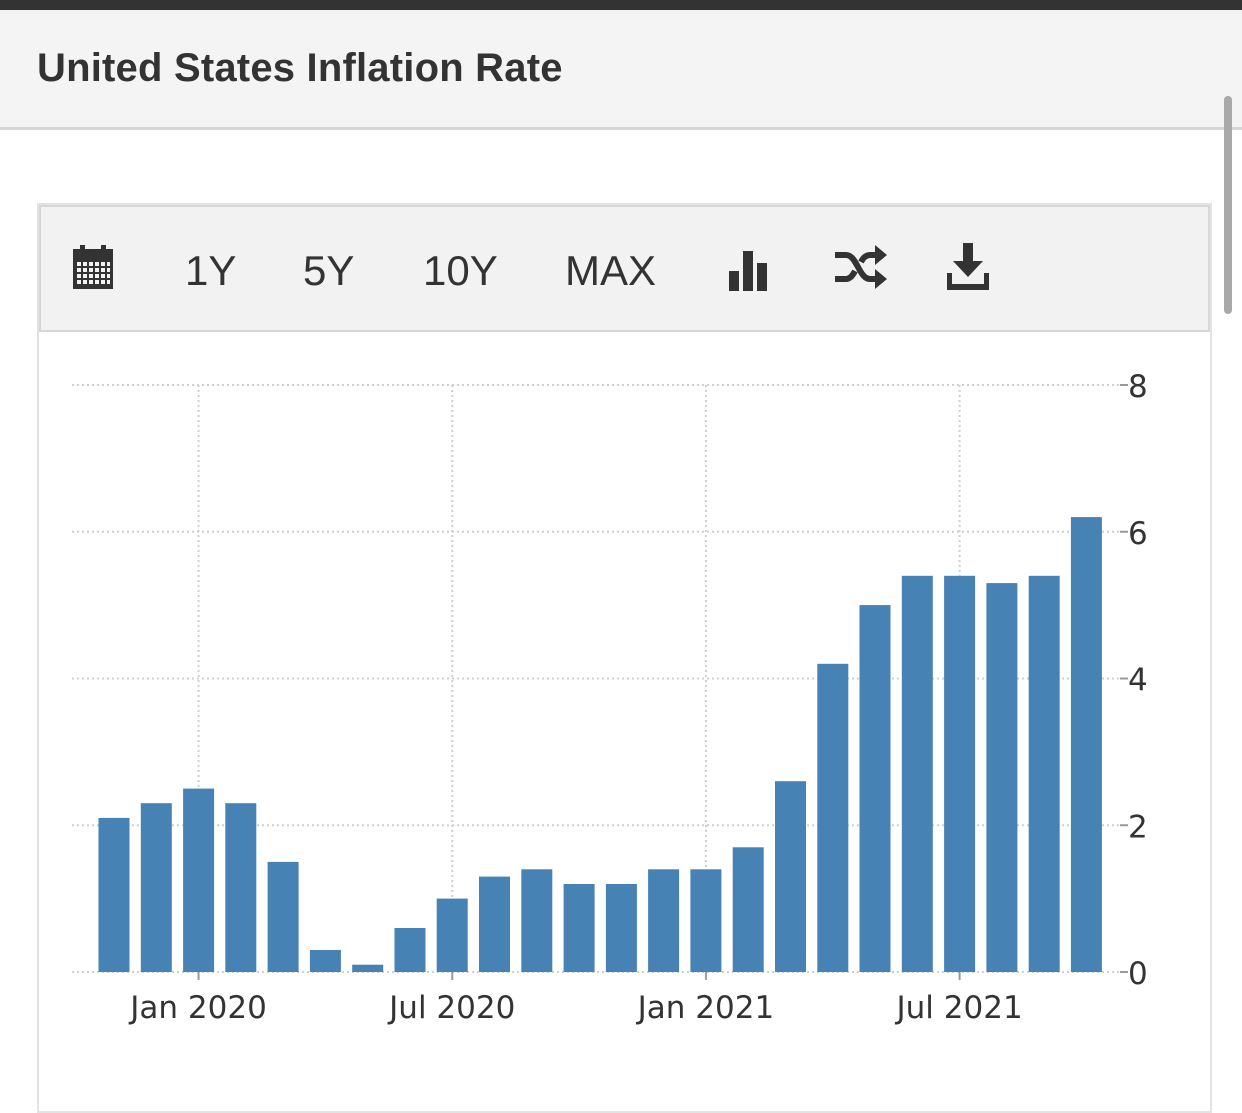 The height and width of the screenshot is (1113, 1242). What do you see at coordinates (368, 968) in the screenshot?
I see `bar-may-2020: May 2020: 0.1` at bounding box center [368, 968].